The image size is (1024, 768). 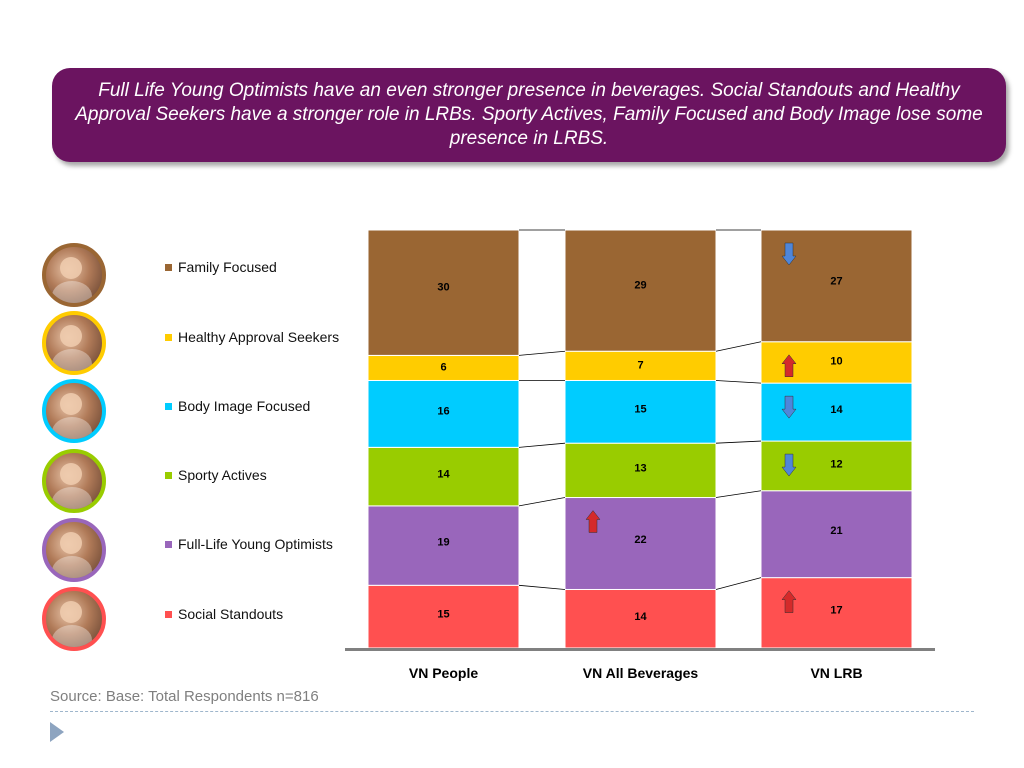 I want to click on friends-group-photo-icon, so click(x=71, y=612).